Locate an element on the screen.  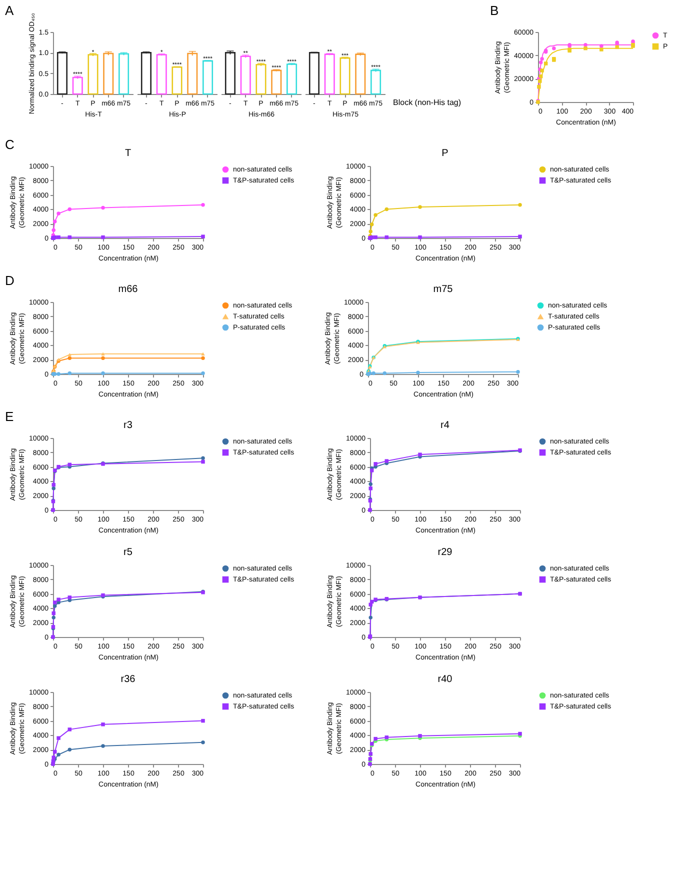
text: D is located at coordinates (9, 280).